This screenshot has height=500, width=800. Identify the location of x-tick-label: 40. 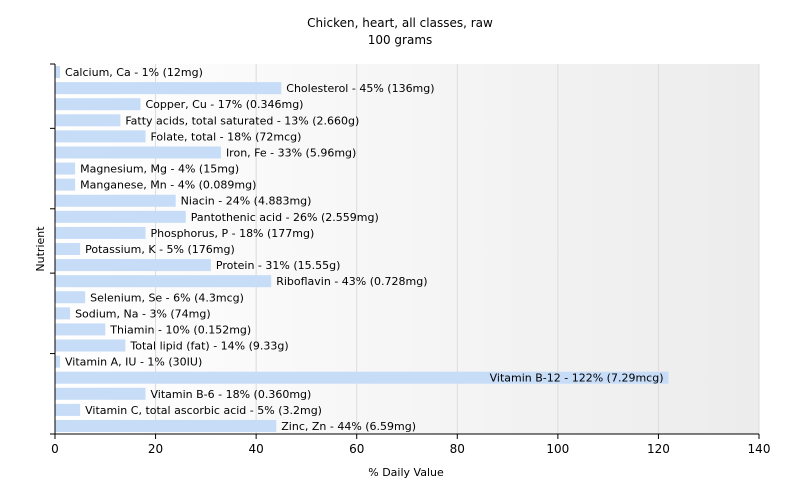
(256, 449).